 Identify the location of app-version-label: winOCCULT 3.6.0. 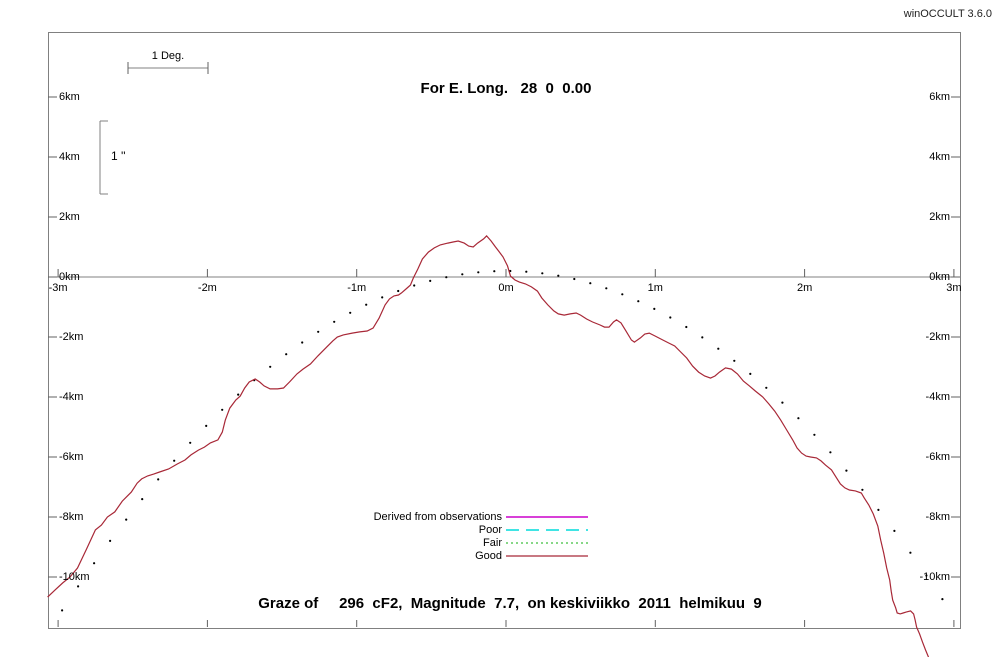
(947, 14).